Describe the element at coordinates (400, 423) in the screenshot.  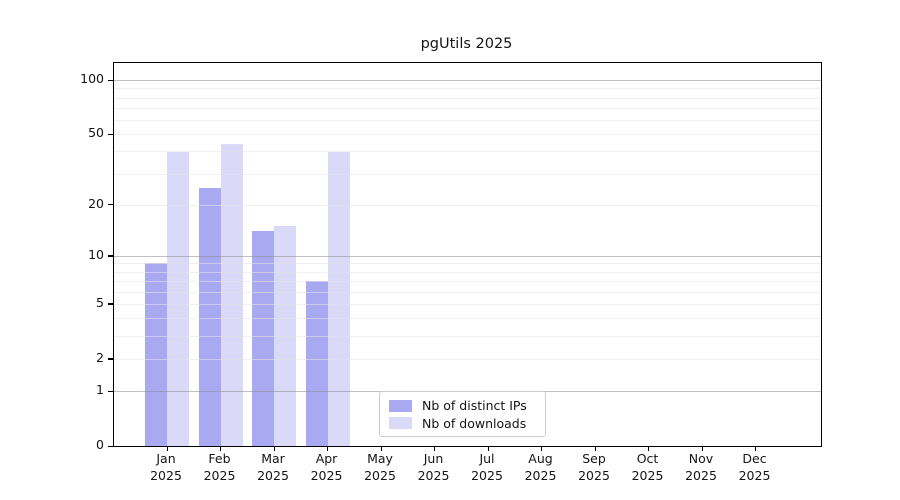
I see `legend-swatch-downloads` at that location.